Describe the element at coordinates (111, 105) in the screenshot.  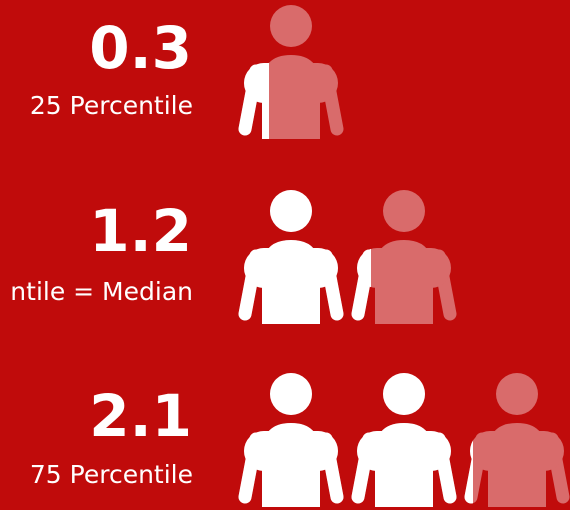
I see `category-label: 25 Percentile` at that location.